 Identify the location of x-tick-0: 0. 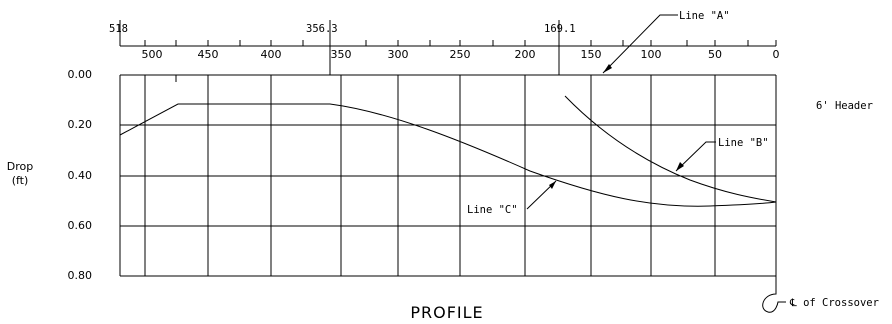
(776, 54).